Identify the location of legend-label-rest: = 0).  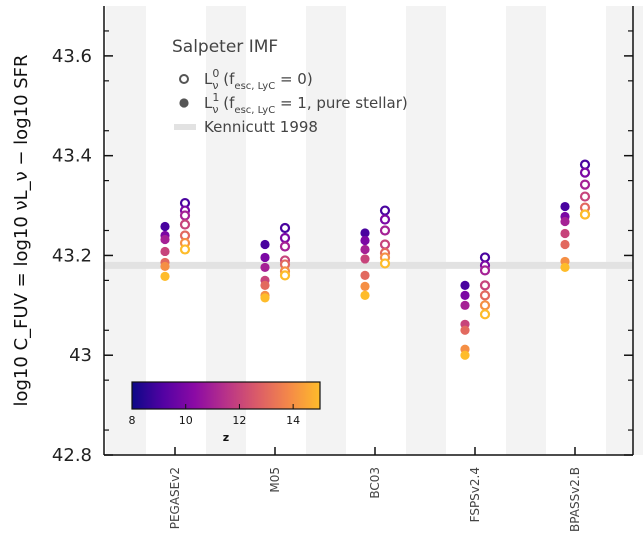
(294, 79).